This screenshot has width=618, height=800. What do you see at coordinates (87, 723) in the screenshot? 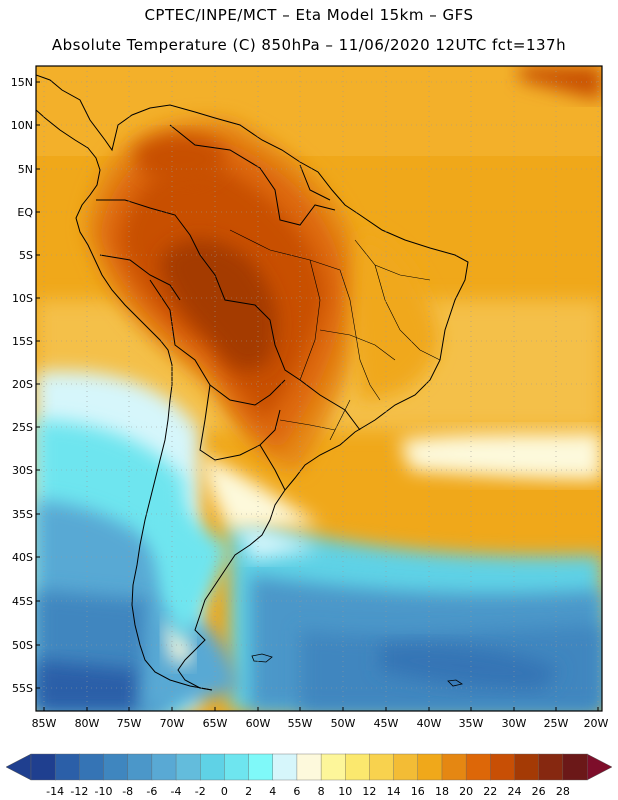
I see `lon-label: 80W` at bounding box center [87, 723].